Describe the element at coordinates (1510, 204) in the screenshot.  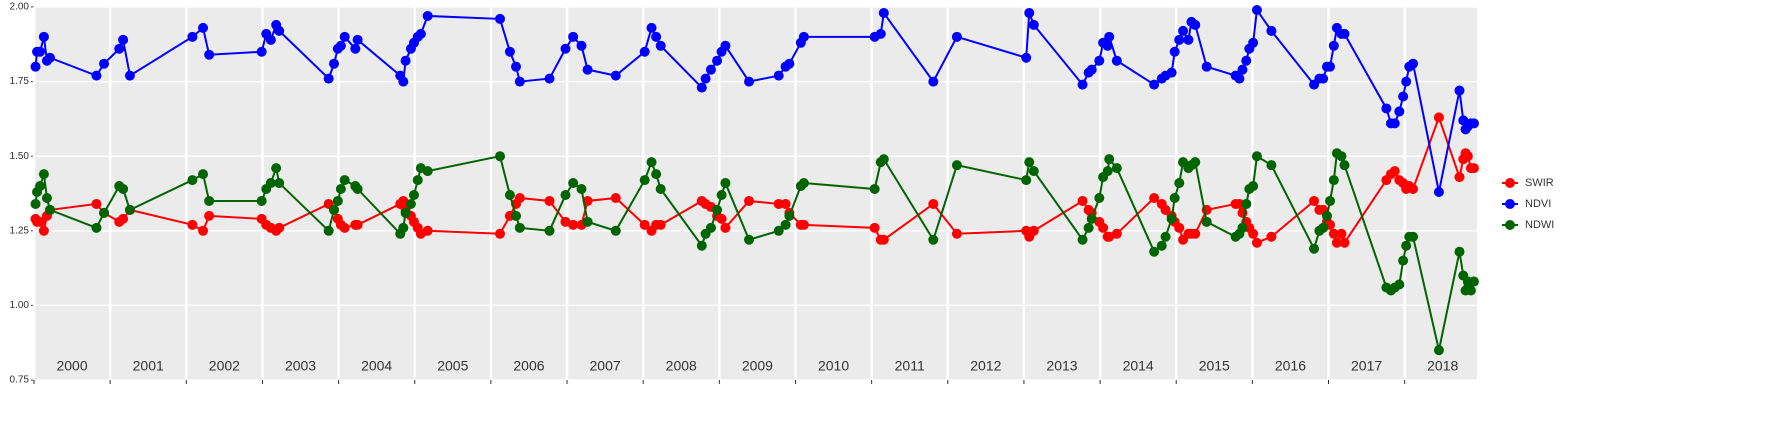
I see `legend-key` at that location.